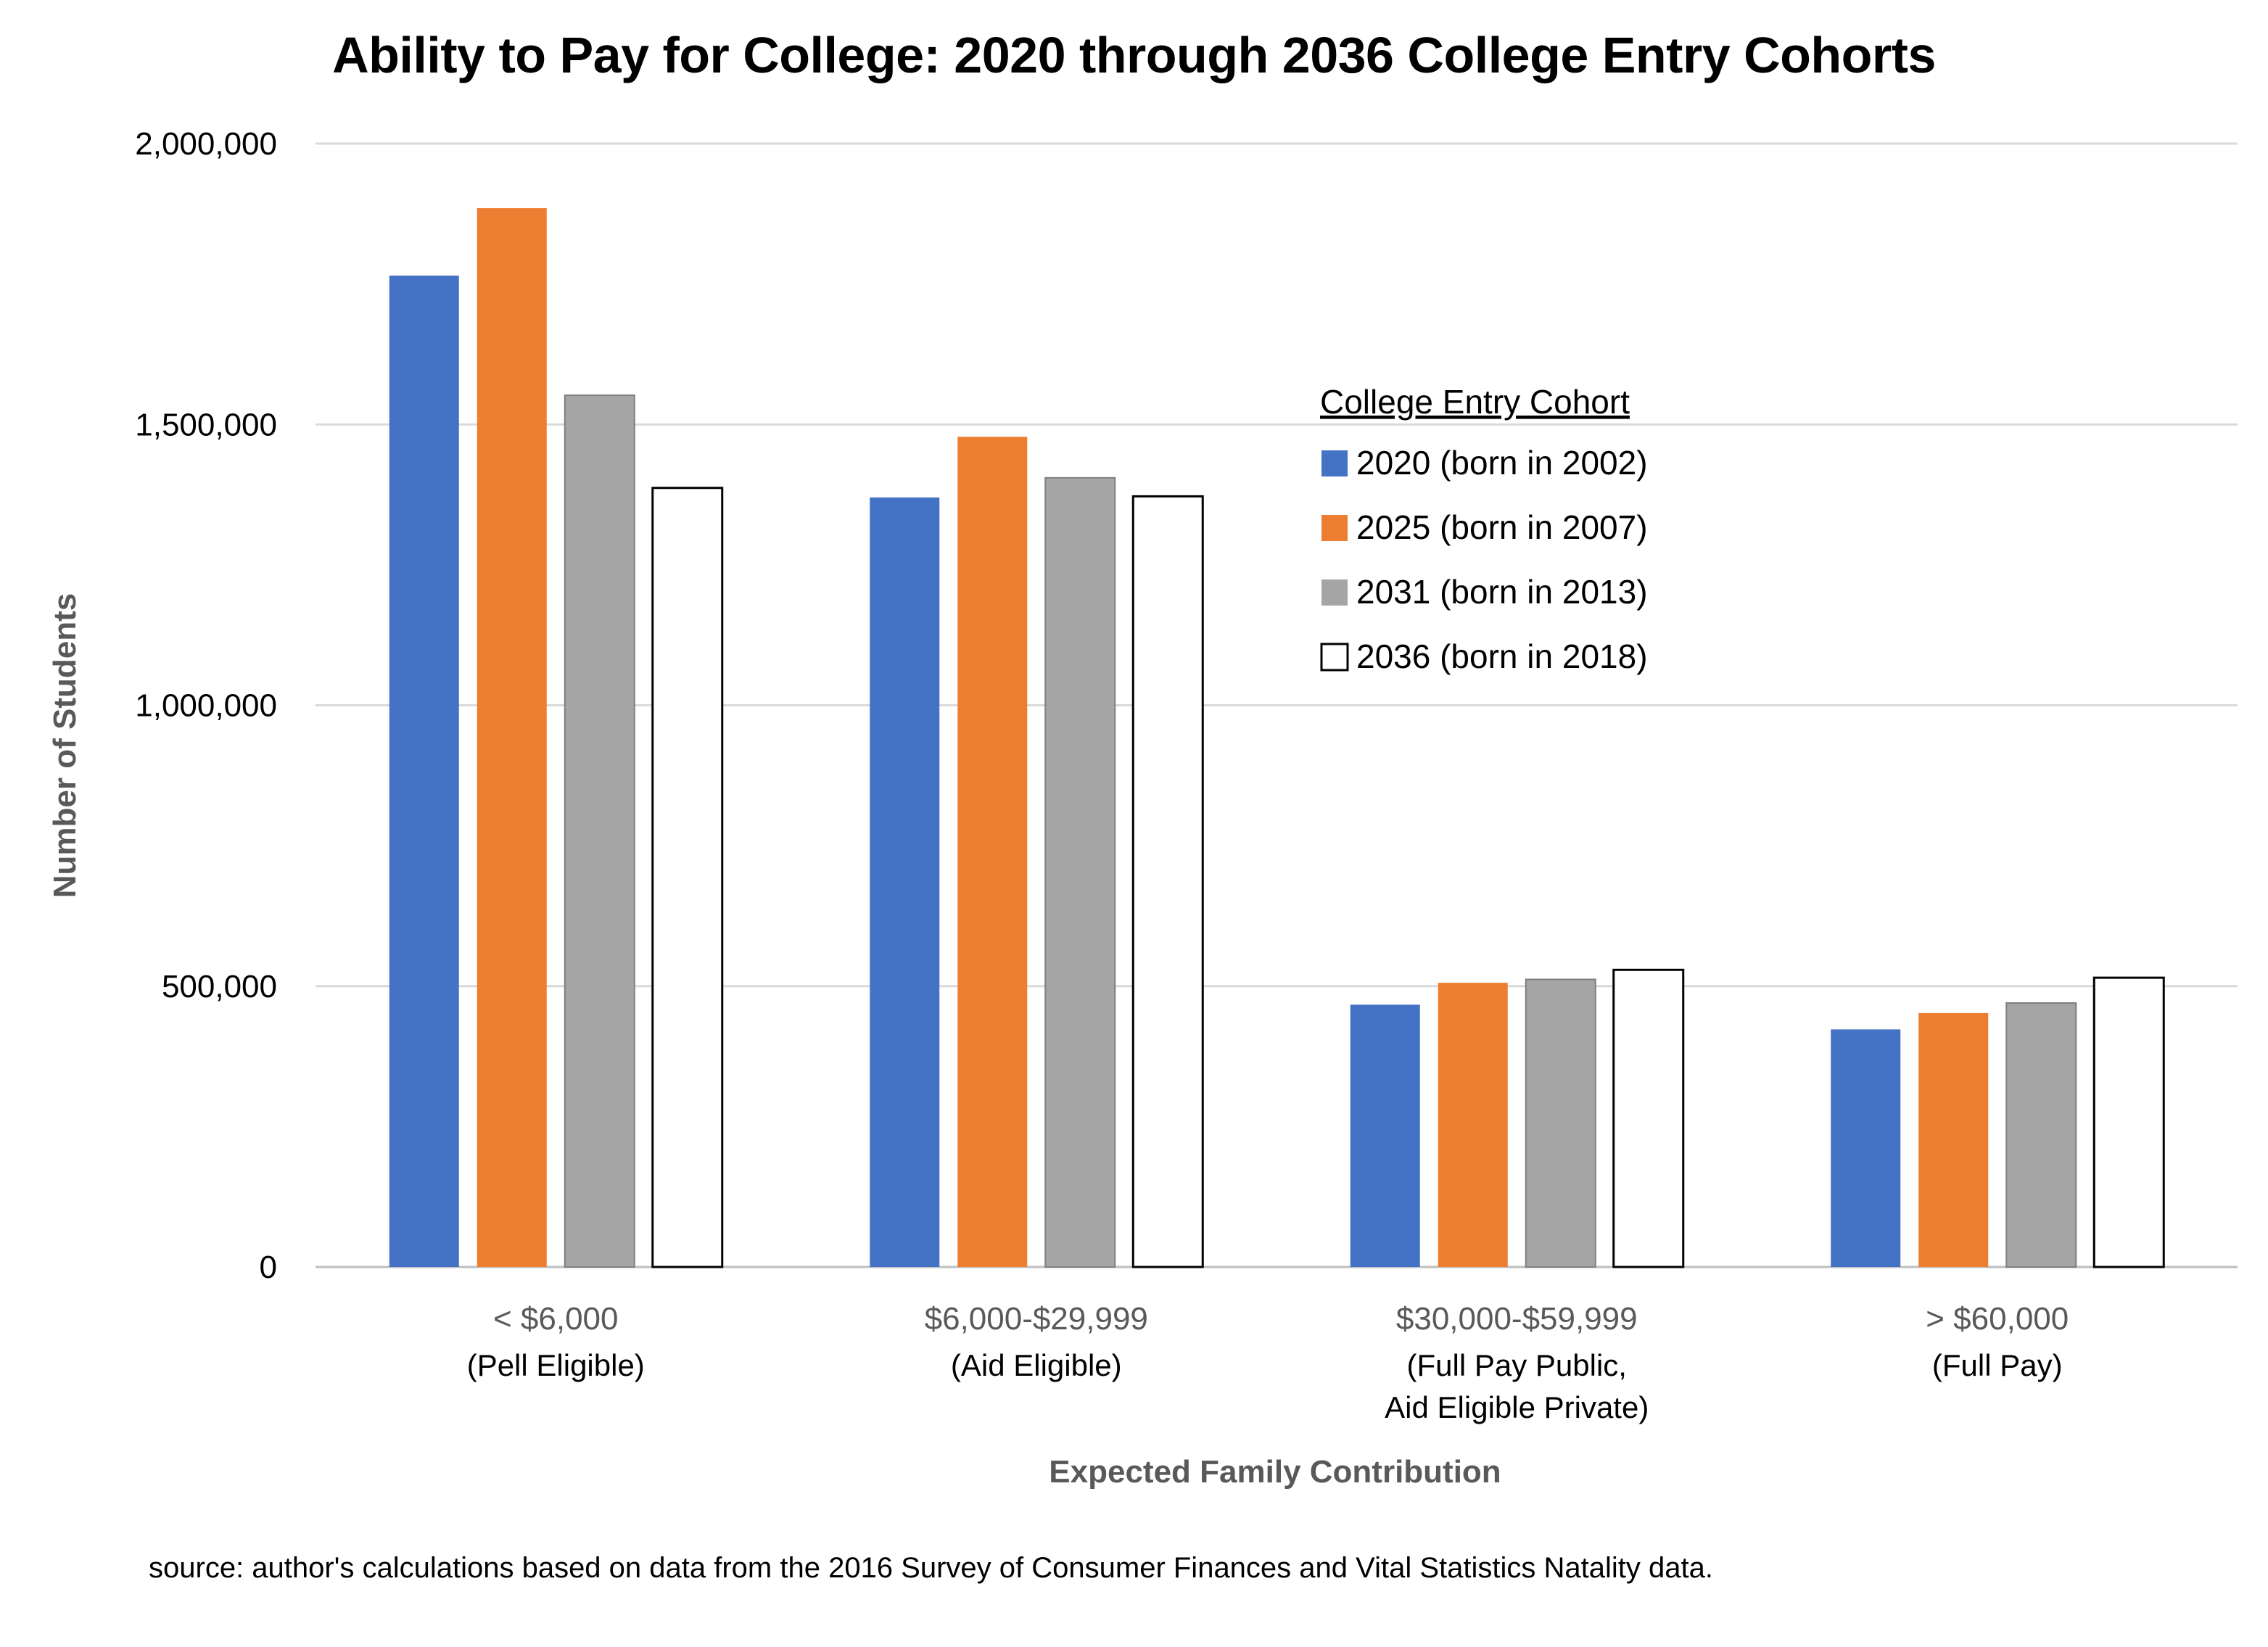 Image resolution: width=2268 pixels, height=1647 pixels. I want to click on y-tick-label: 500,000, so click(220, 986).